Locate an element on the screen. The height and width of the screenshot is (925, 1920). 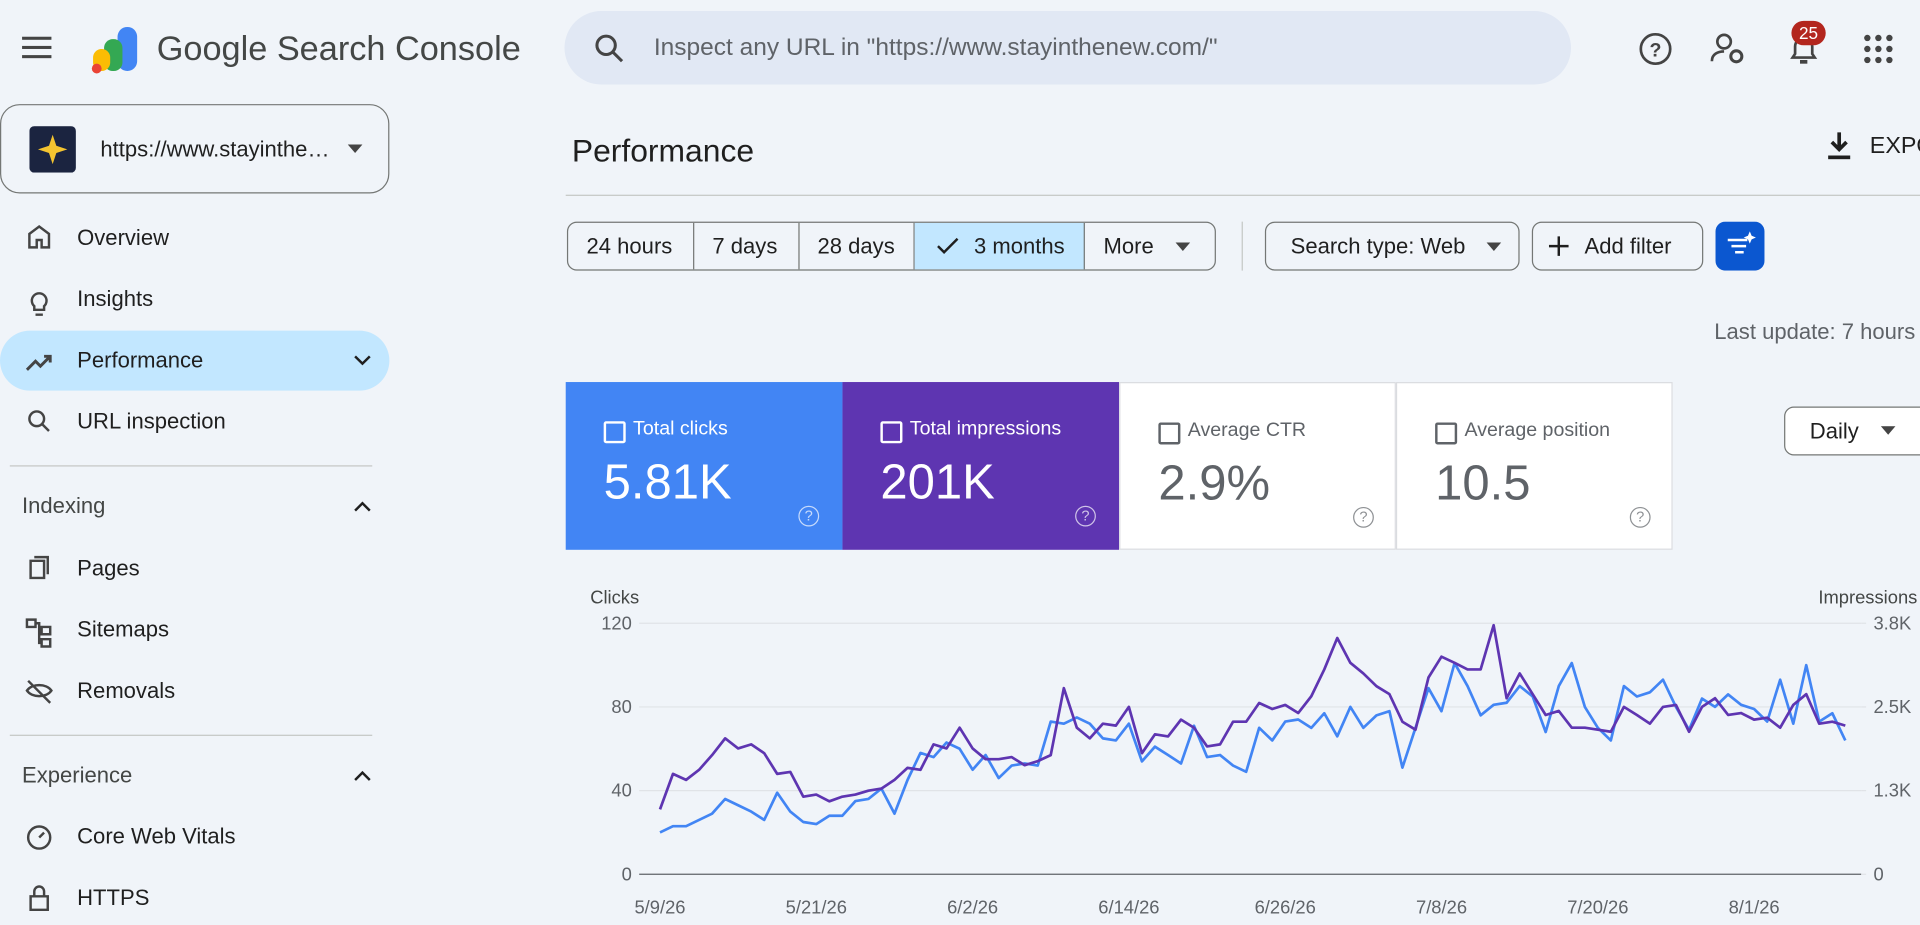
x-tick-label: 6/2/26 is located at coordinates (972, 906).